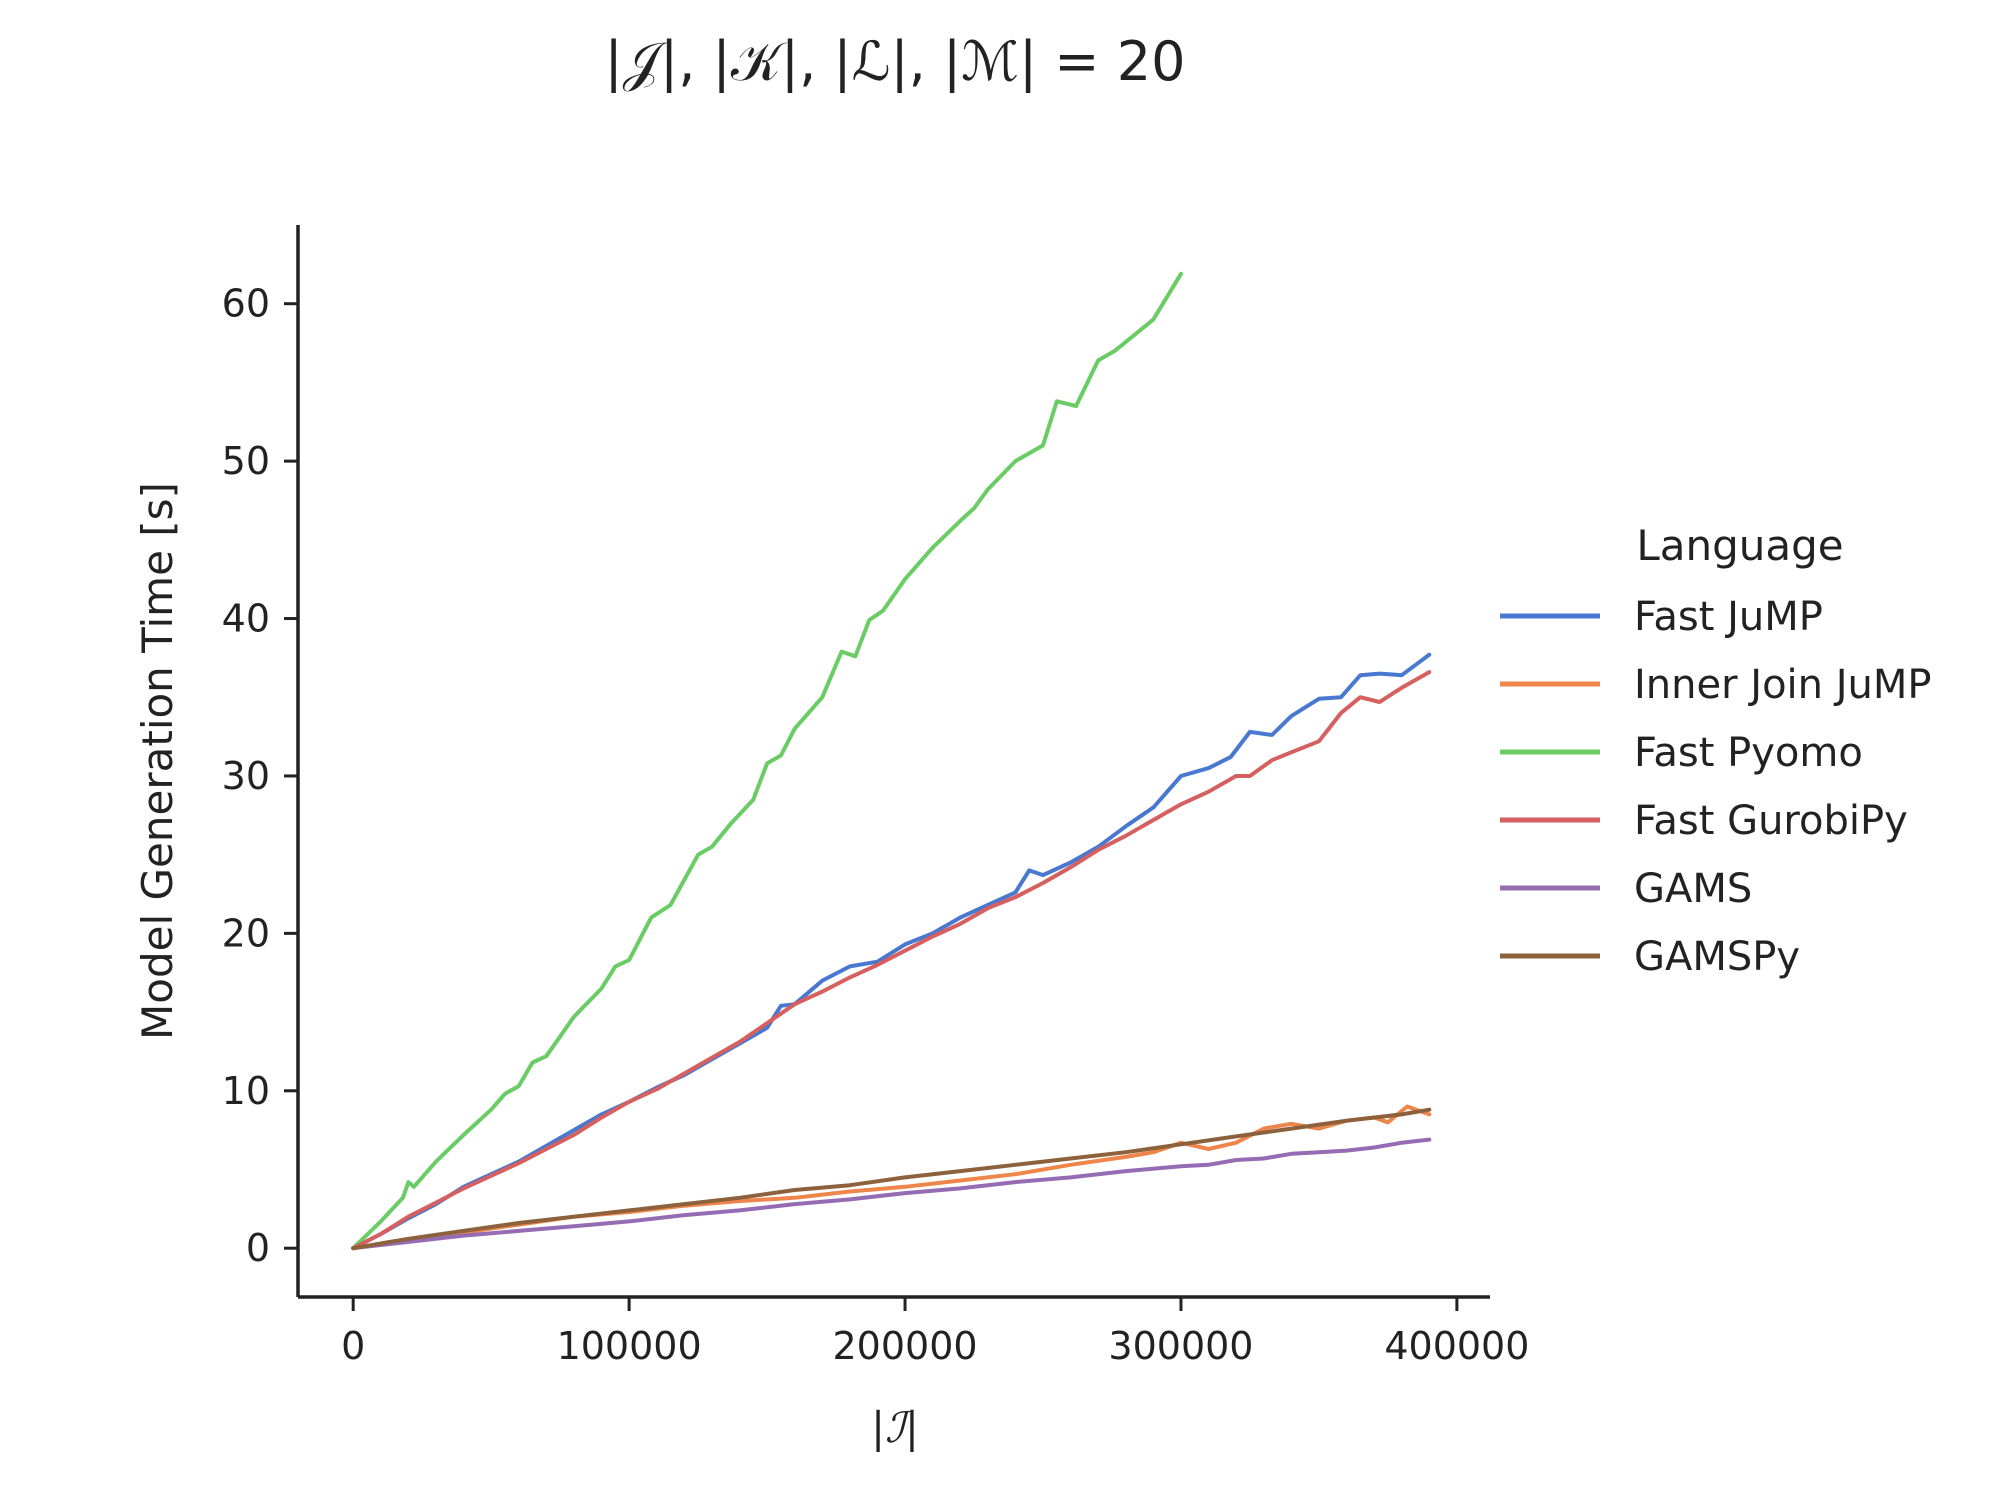  I want to click on x-tick-label: 0, so click(353, 1346).